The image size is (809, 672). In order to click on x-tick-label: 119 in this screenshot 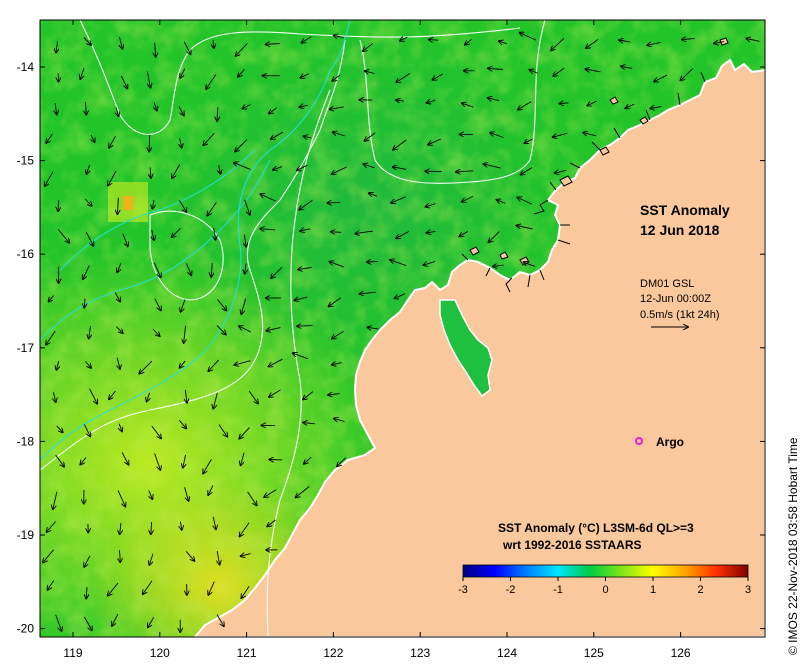, I will do `click(72, 653)`.